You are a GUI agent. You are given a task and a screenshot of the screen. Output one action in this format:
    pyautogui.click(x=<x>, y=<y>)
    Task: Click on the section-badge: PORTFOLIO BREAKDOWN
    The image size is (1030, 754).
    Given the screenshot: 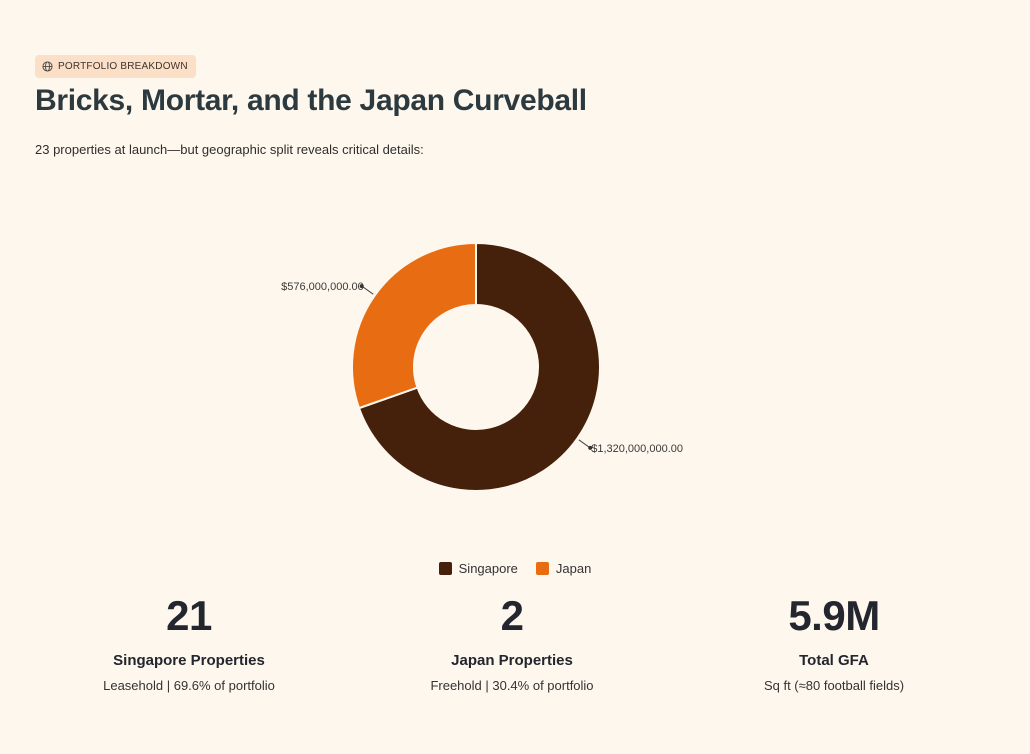 What is the action you would take?
    pyautogui.click(x=115, y=66)
    